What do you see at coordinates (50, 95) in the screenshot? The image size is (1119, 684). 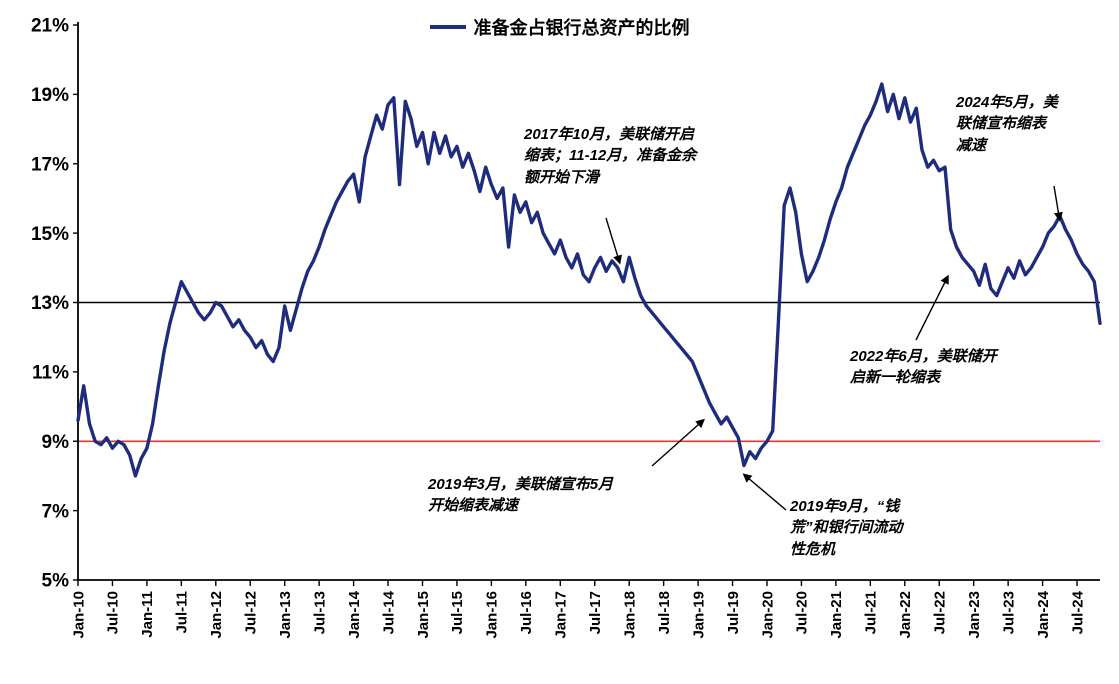 I see `y-tick-label: 19%` at bounding box center [50, 95].